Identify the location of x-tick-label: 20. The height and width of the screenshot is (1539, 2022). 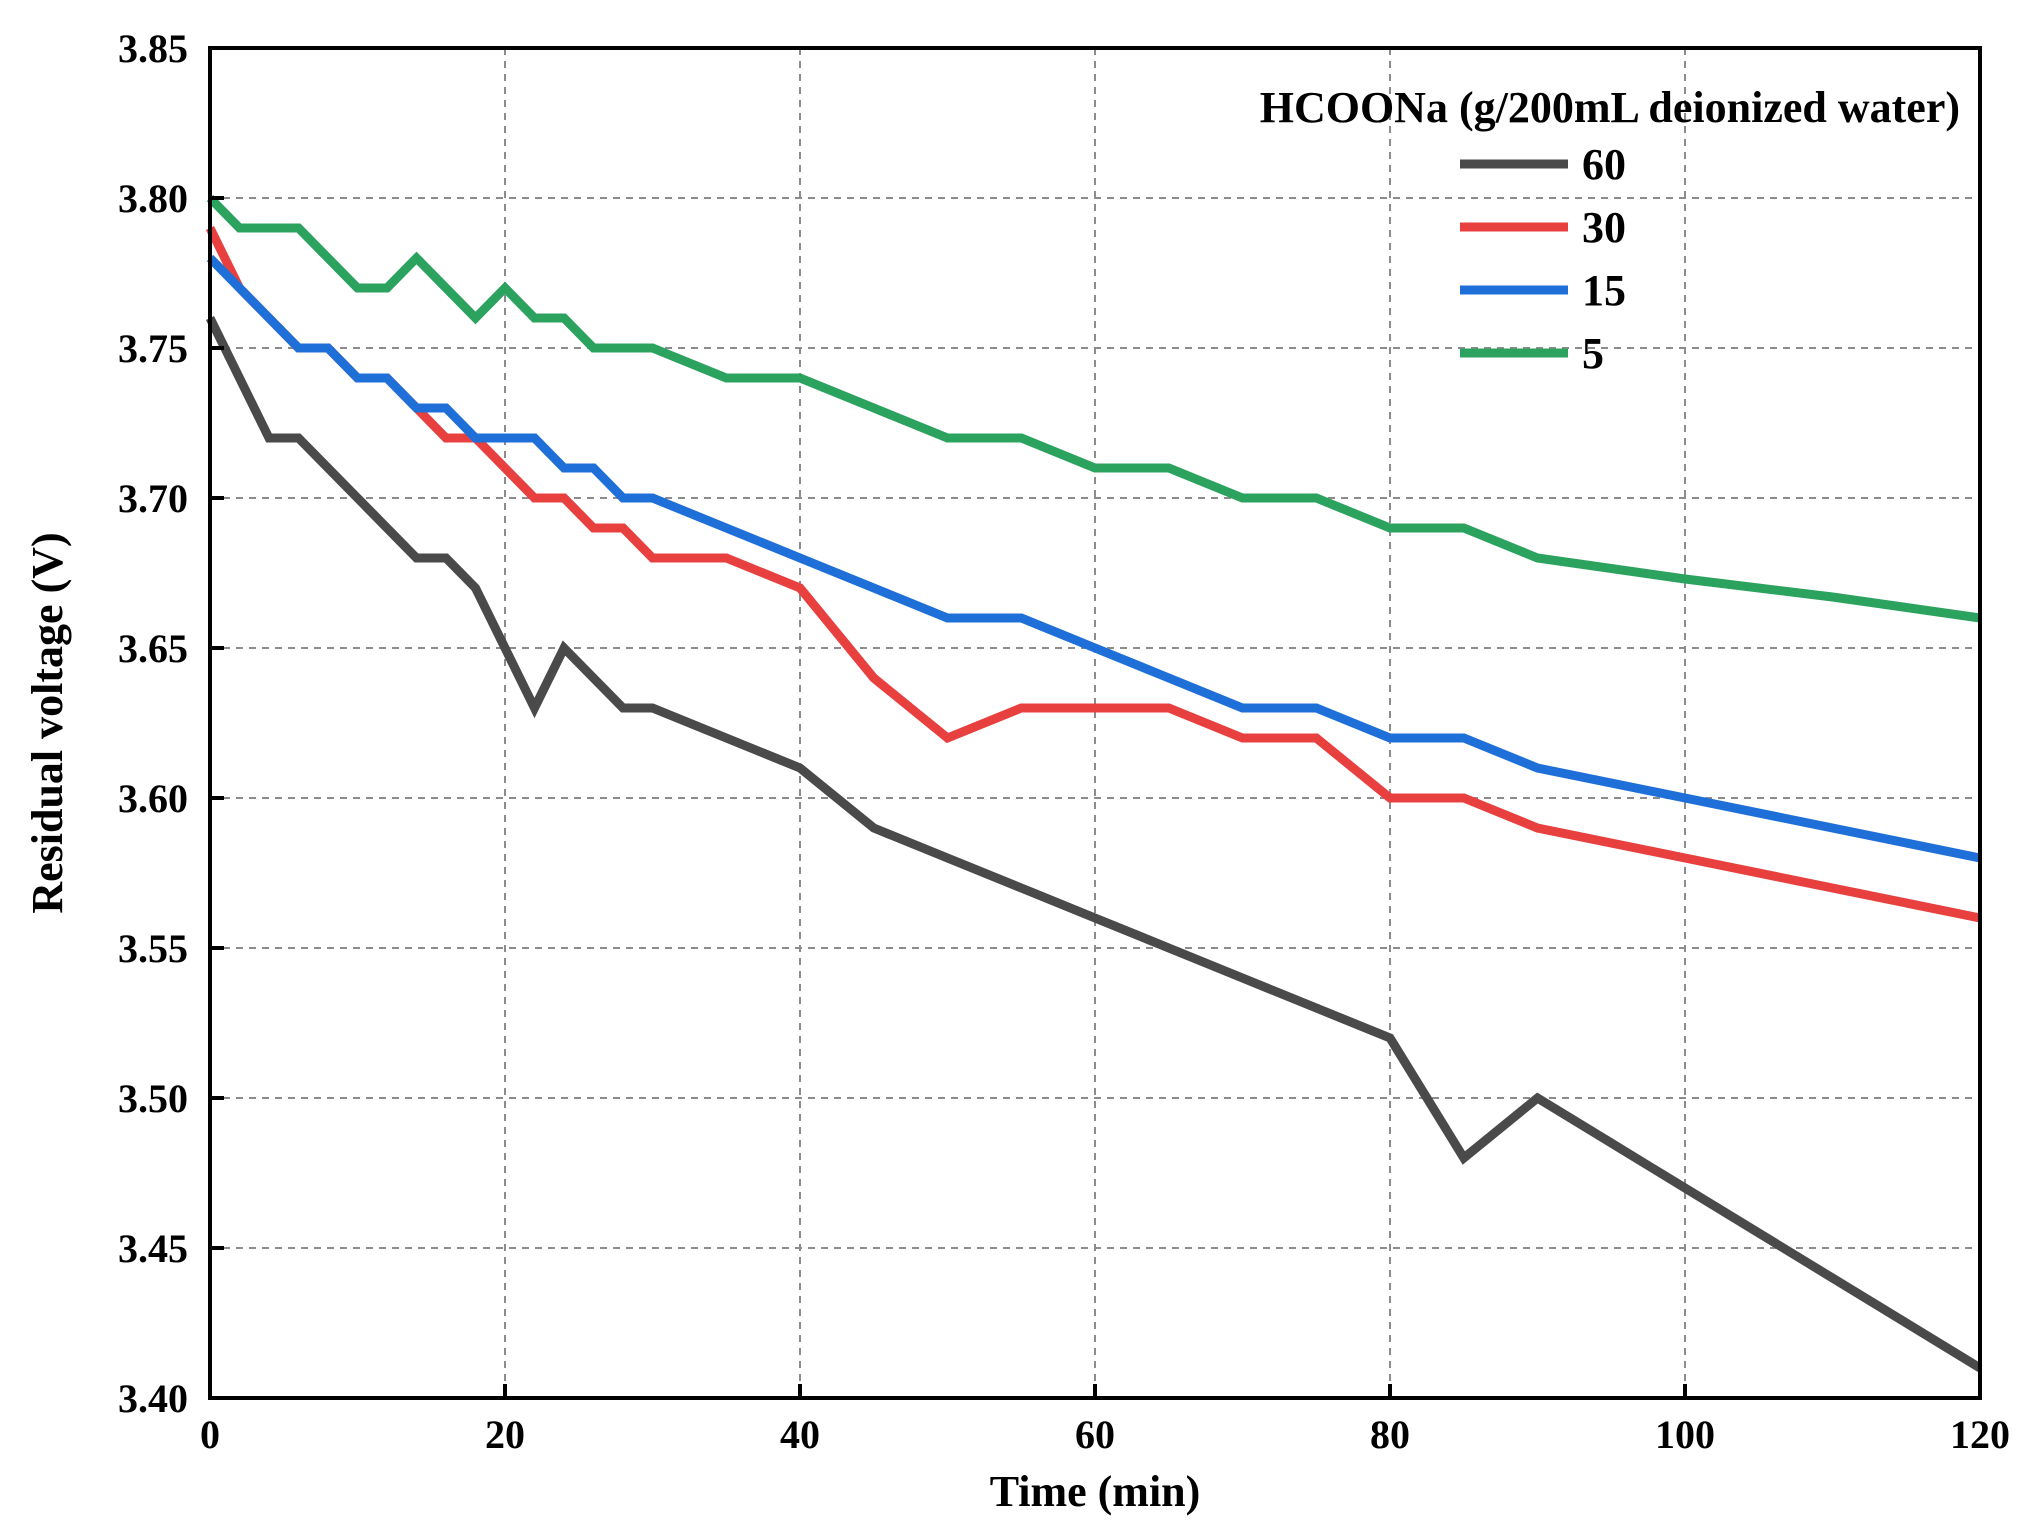
(505, 1434).